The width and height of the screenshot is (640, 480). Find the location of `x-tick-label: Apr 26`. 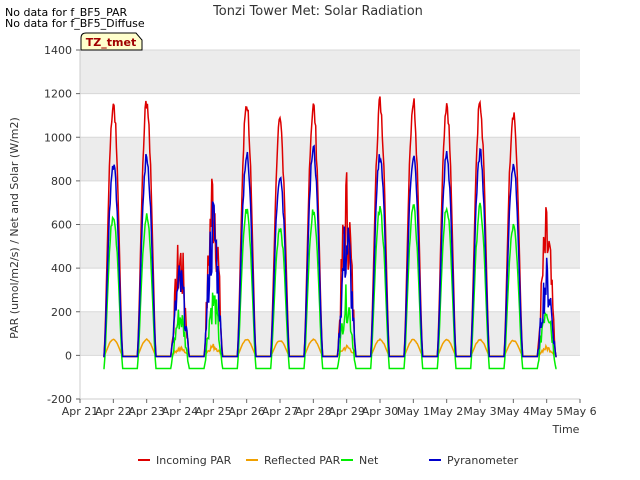

x-tick-label: Apr 26 is located at coordinates (246, 411).